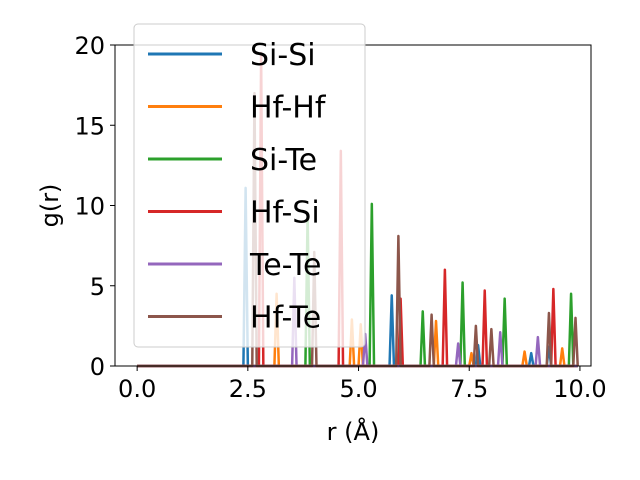  What do you see at coordinates (89, 46) in the screenshot?
I see `y-tick-label: 20` at bounding box center [89, 46].